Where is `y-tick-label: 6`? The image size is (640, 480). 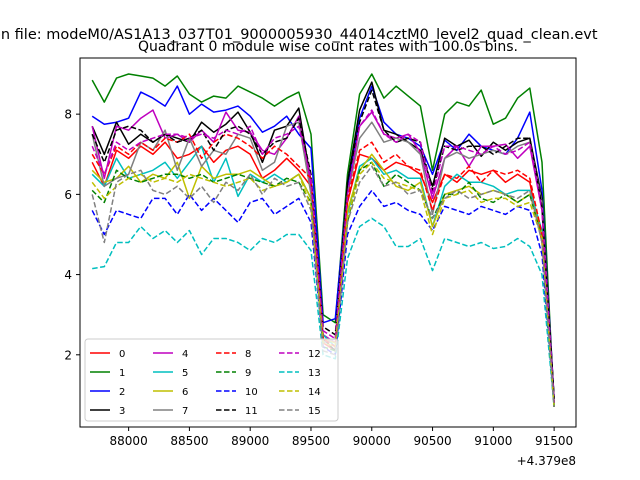
y-tick-label: 6 is located at coordinates (68, 195).